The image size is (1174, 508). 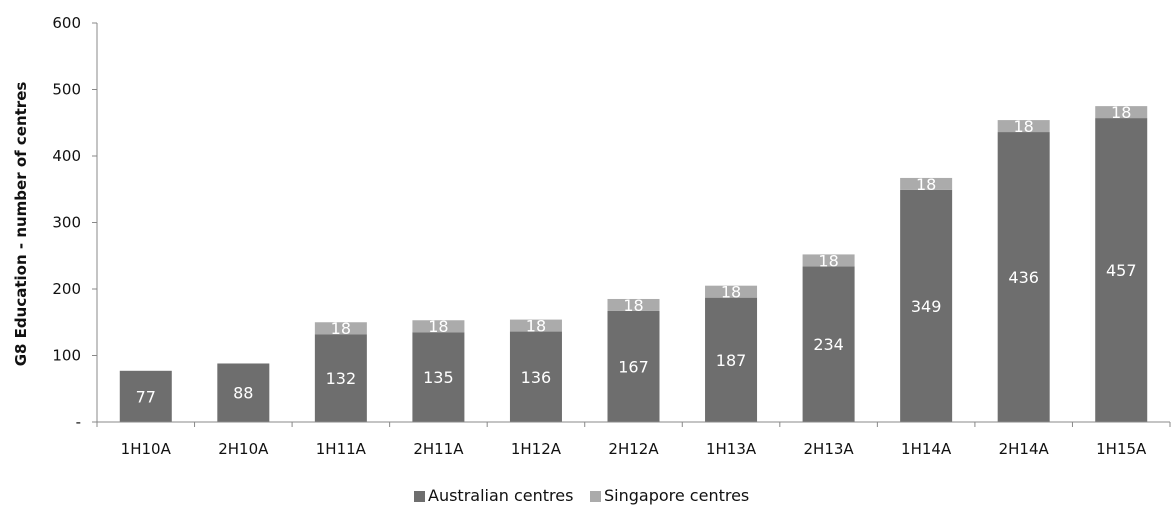 What do you see at coordinates (419, 496) in the screenshot?
I see `legend-swatch-australian` at bounding box center [419, 496].